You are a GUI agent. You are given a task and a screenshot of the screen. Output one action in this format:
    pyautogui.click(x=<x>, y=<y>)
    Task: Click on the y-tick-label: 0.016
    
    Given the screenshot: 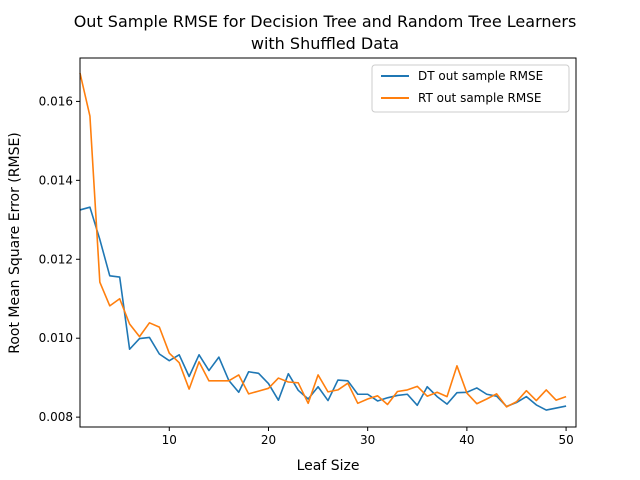 What is the action you would take?
    pyautogui.click(x=56, y=101)
    